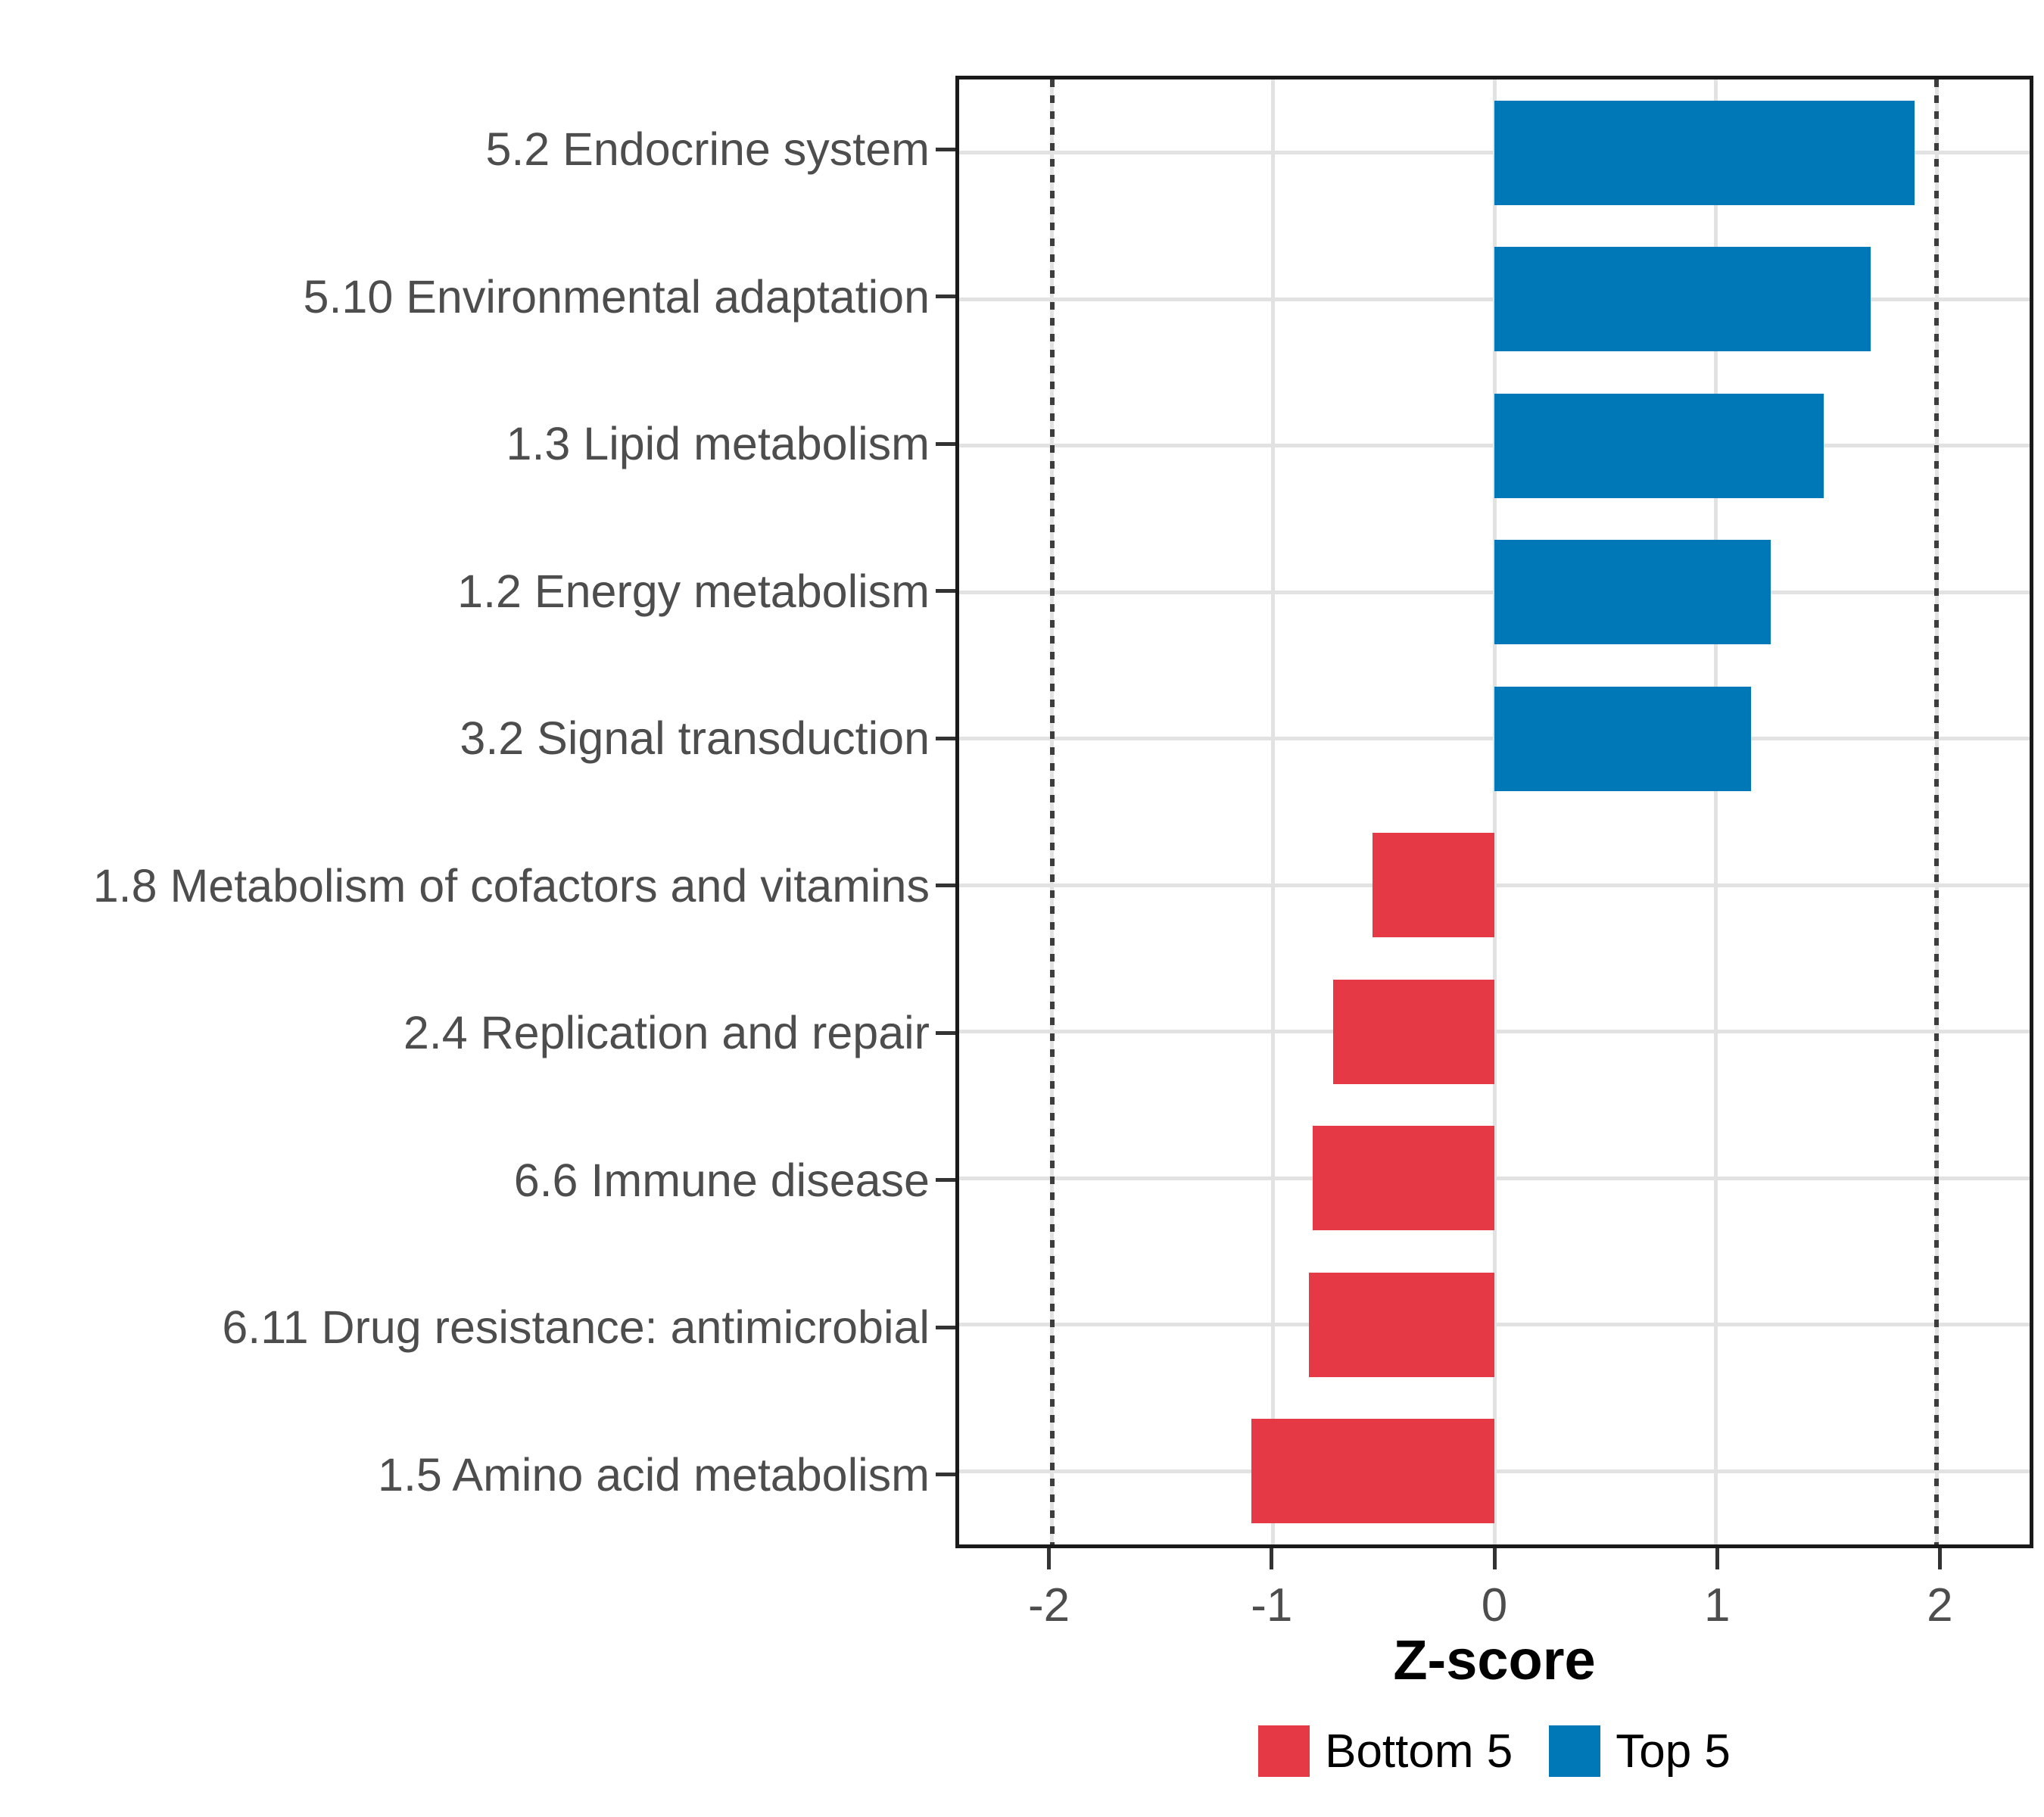  I want to click on y-axis-label: 3.2 Signal transduction, so click(695, 738).